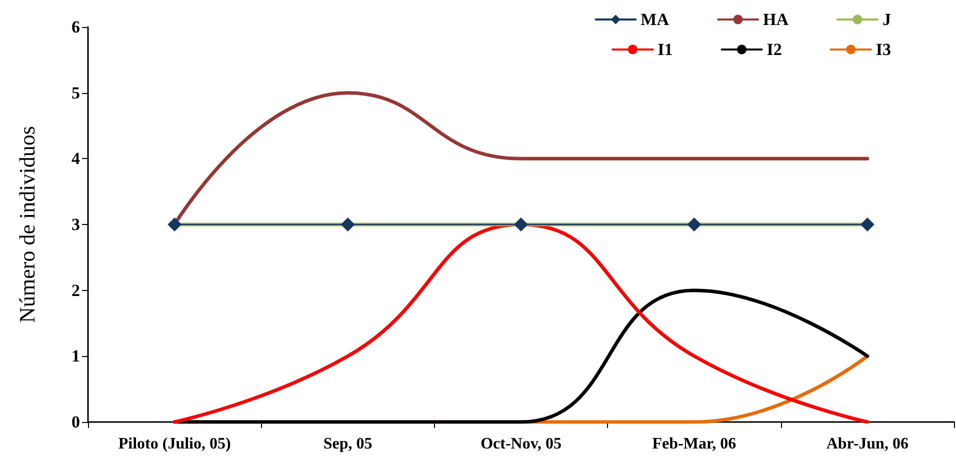 This screenshot has height=465, width=956. I want to click on x-tick-label: Feb-Mar, 06, so click(694, 444).